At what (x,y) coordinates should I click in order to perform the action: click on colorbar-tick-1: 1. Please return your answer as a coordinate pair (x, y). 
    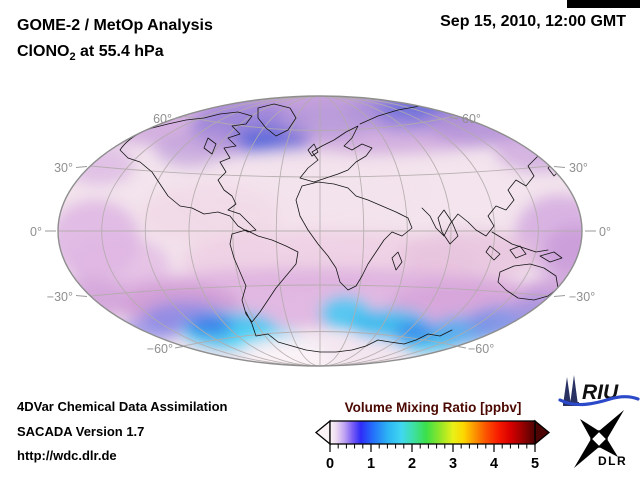
    Looking at the image, I should click on (371, 464).